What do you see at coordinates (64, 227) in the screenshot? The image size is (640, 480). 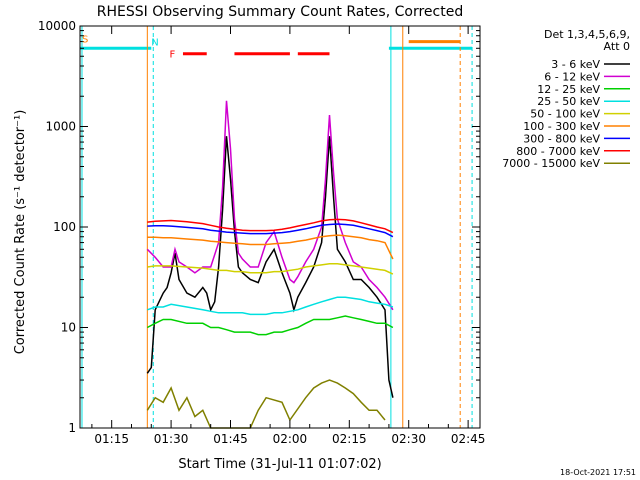 I see `y-tick-label-2: 100` at bounding box center [64, 227].